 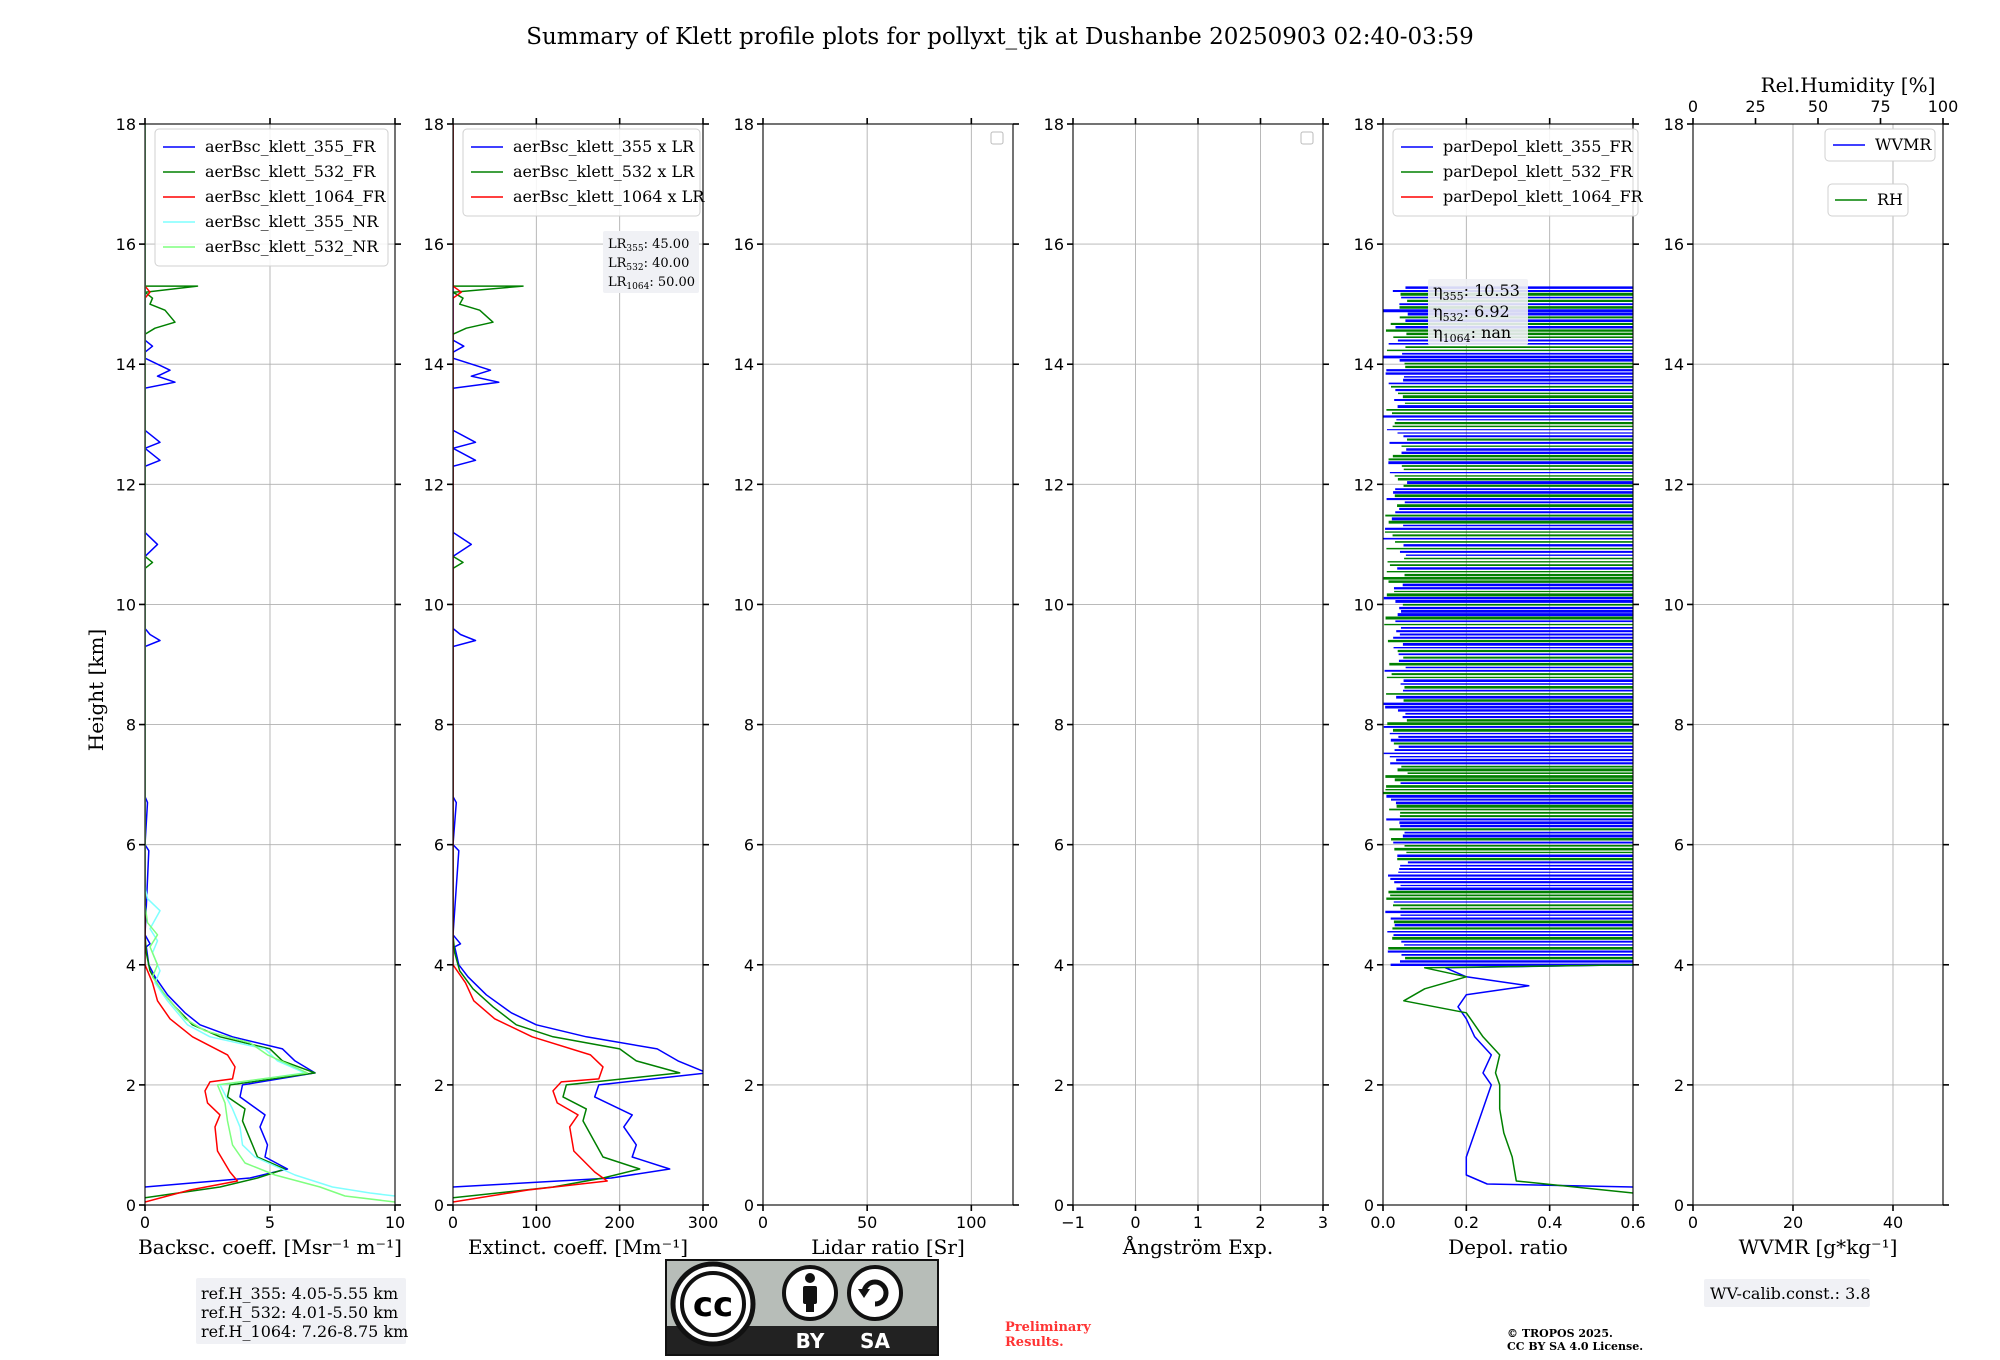 I want to click on x-tick-label: 0.6, so click(x=1632, y=1222).